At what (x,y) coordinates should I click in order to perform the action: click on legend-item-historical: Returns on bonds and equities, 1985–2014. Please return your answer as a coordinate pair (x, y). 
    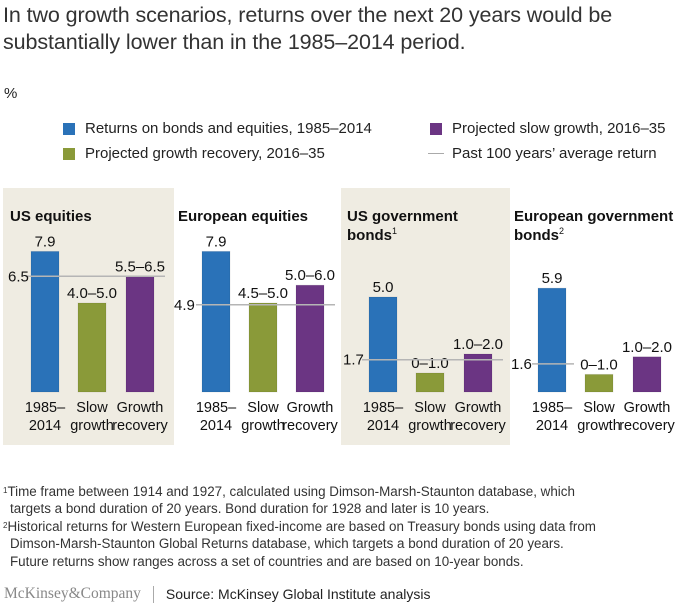
    Looking at the image, I should click on (217, 128).